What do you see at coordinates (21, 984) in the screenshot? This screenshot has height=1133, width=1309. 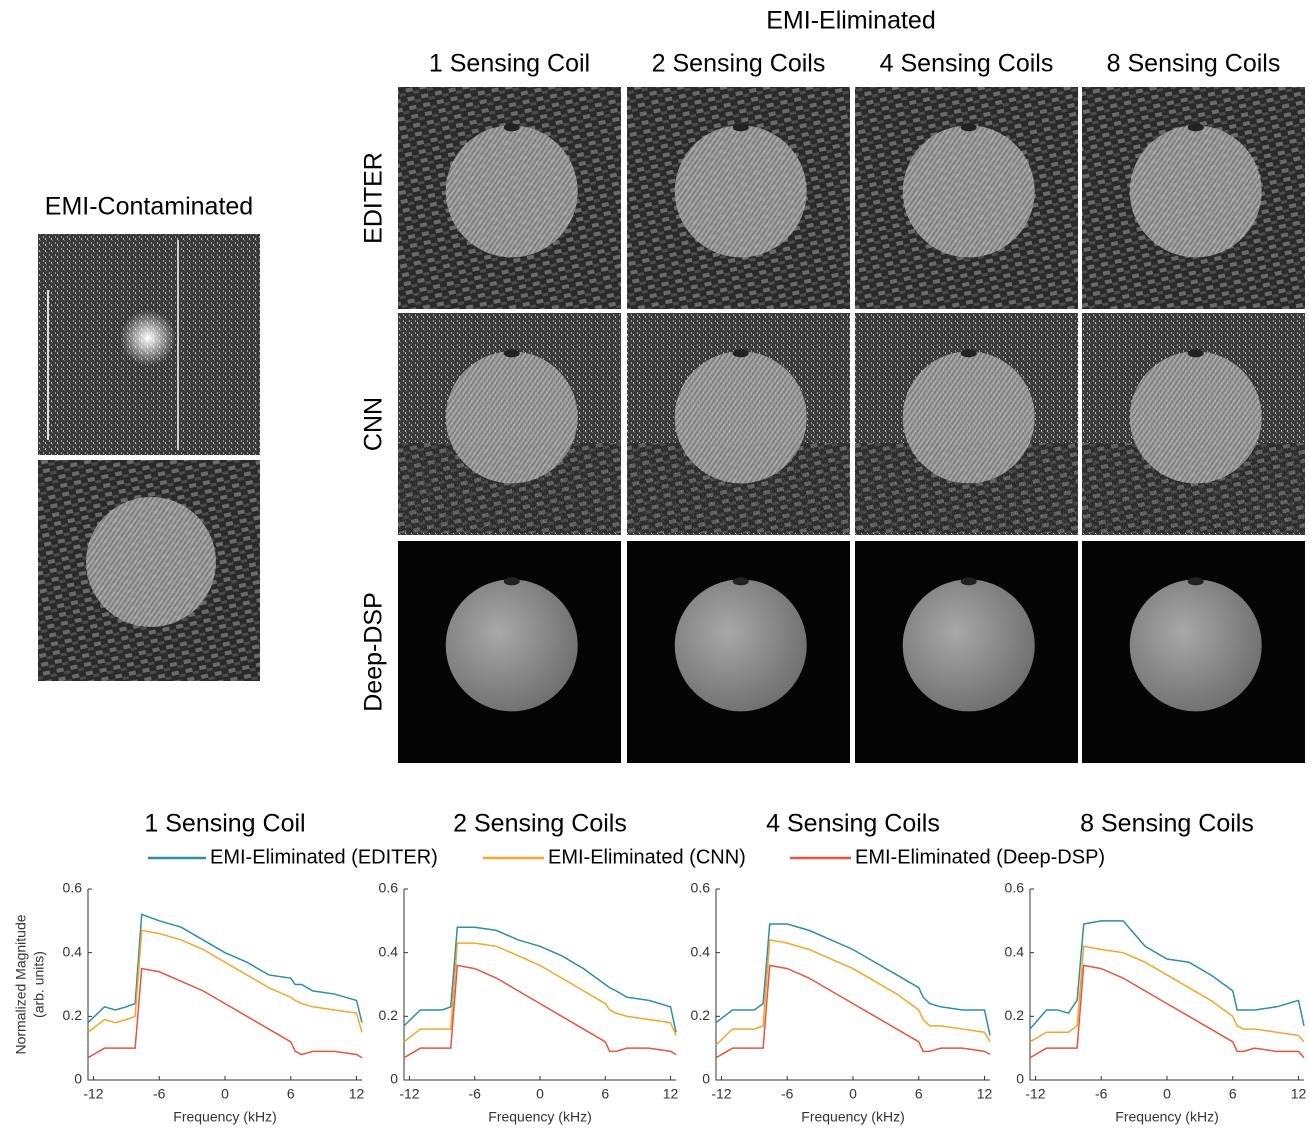 I see `y-axis-label: Normalized Magnitude` at bounding box center [21, 984].